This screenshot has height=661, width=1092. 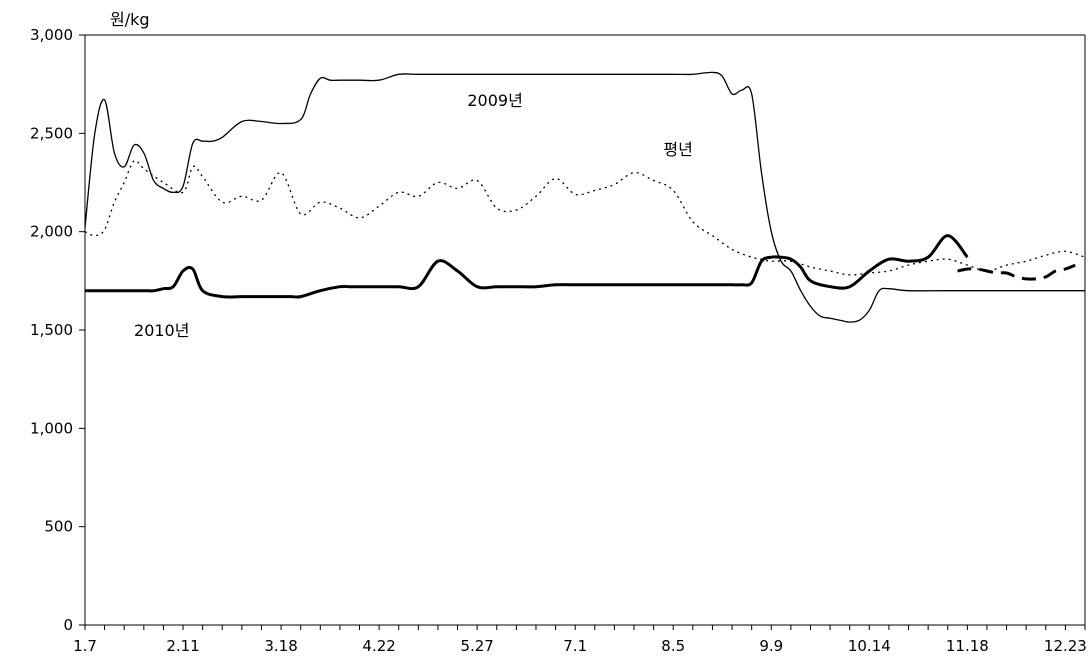 What do you see at coordinates (967, 646) in the screenshot?
I see `x-tick-label: 11.18` at bounding box center [967, 646].